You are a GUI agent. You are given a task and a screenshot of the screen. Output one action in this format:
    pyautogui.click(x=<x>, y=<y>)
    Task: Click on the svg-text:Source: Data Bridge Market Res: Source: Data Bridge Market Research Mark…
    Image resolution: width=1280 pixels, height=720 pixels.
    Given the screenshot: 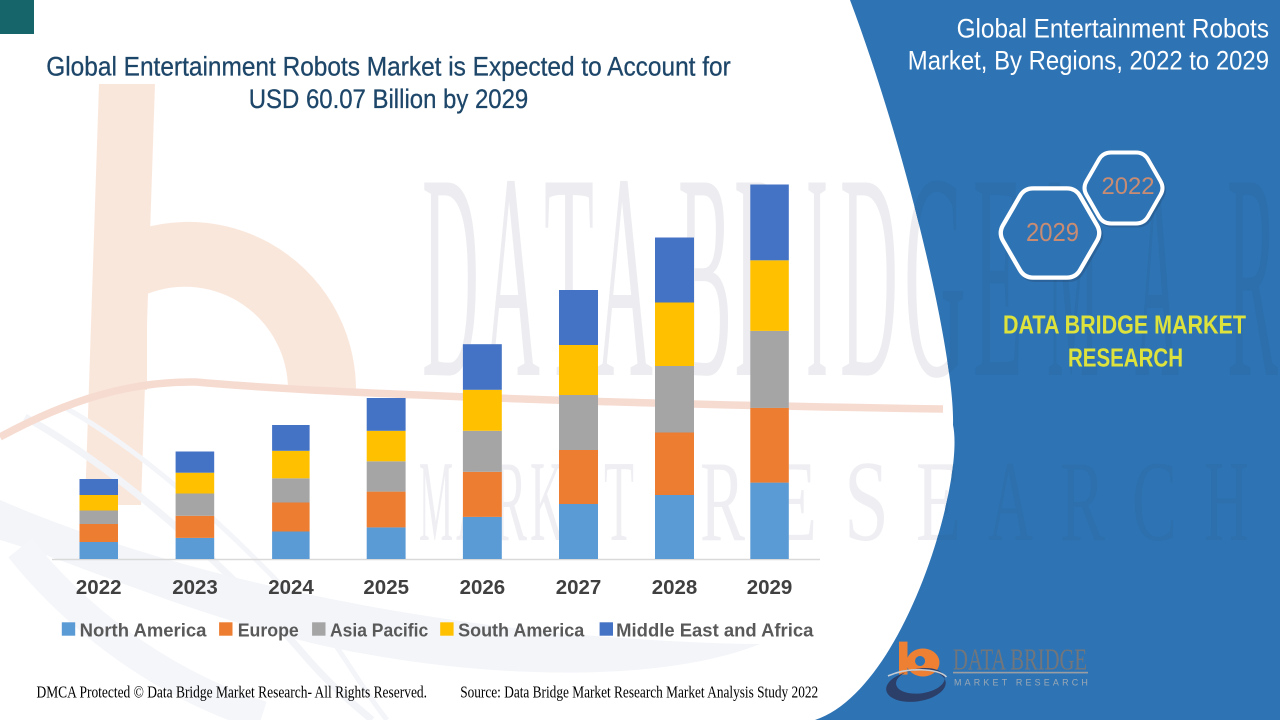 What is the action you would take?
    pyautogui.click(x=639, y=692)
    